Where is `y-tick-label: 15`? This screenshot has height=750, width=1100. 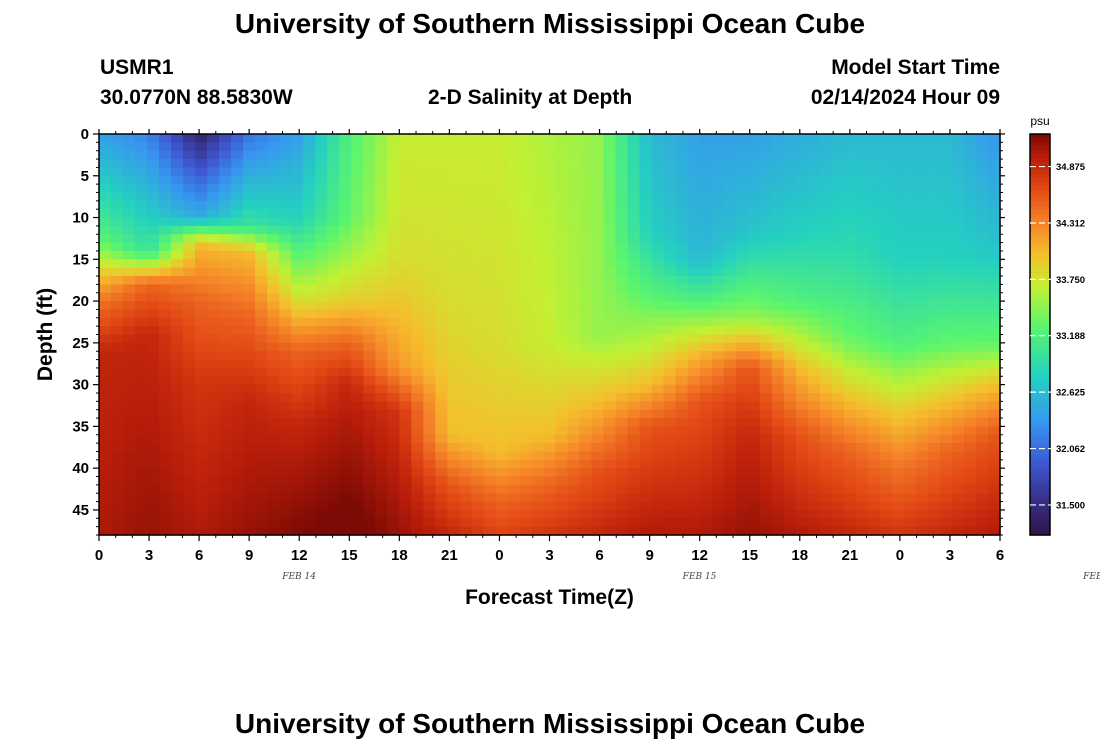
y-tick-label: 15 is located at coordinates (80, 259).